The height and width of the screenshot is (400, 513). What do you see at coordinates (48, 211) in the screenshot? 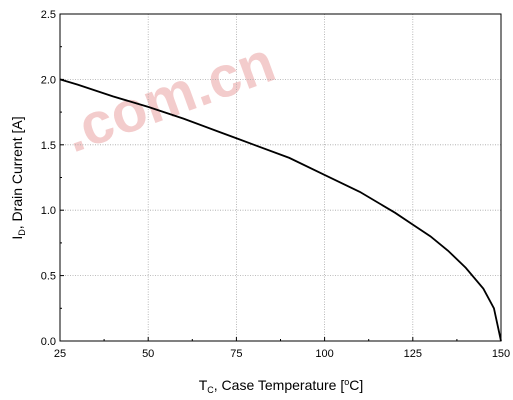
I see `y-tick-label: 1.0` at bounding box center [48, 211].